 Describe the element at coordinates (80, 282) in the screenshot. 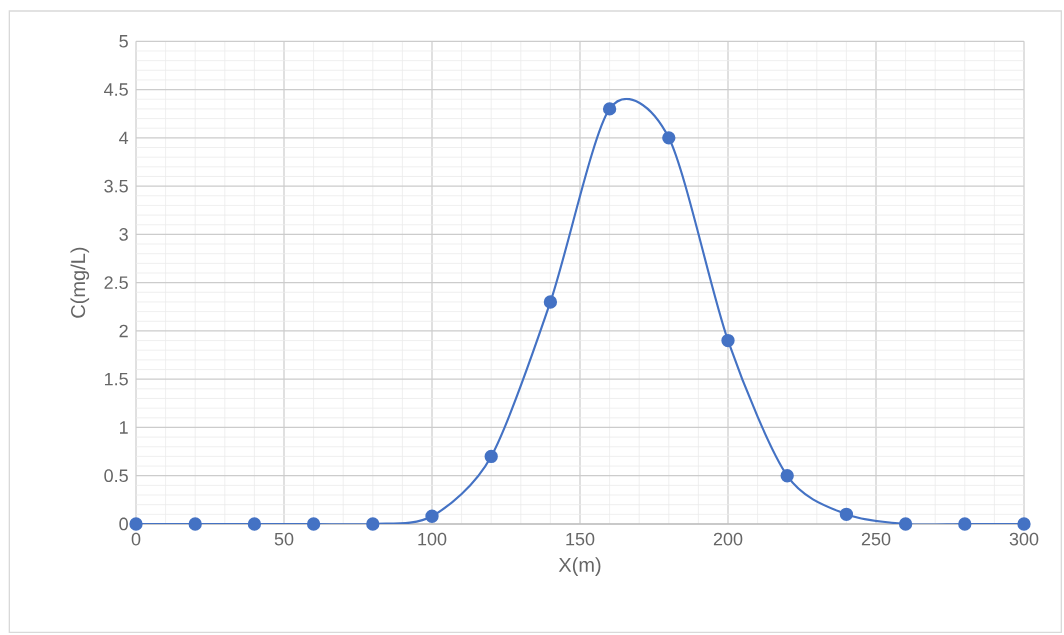

I see `y-axis-title: C(mg/L)` at that location.